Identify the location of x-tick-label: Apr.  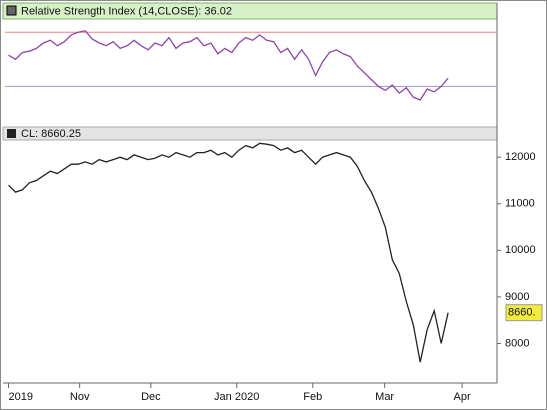
(462, 397).